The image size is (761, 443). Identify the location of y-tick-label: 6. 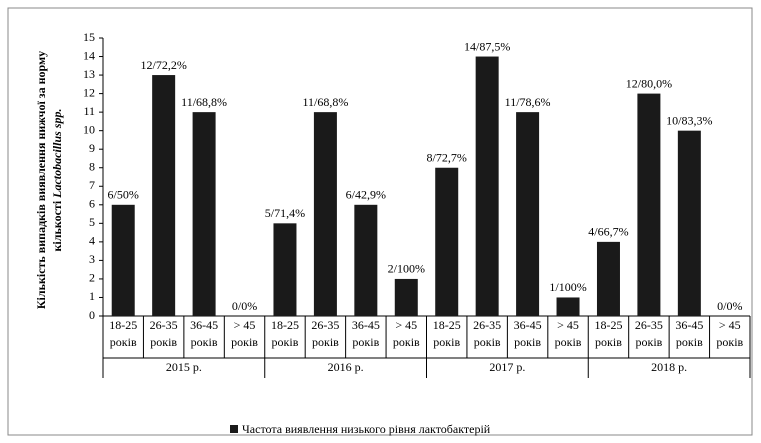
(92, 204).